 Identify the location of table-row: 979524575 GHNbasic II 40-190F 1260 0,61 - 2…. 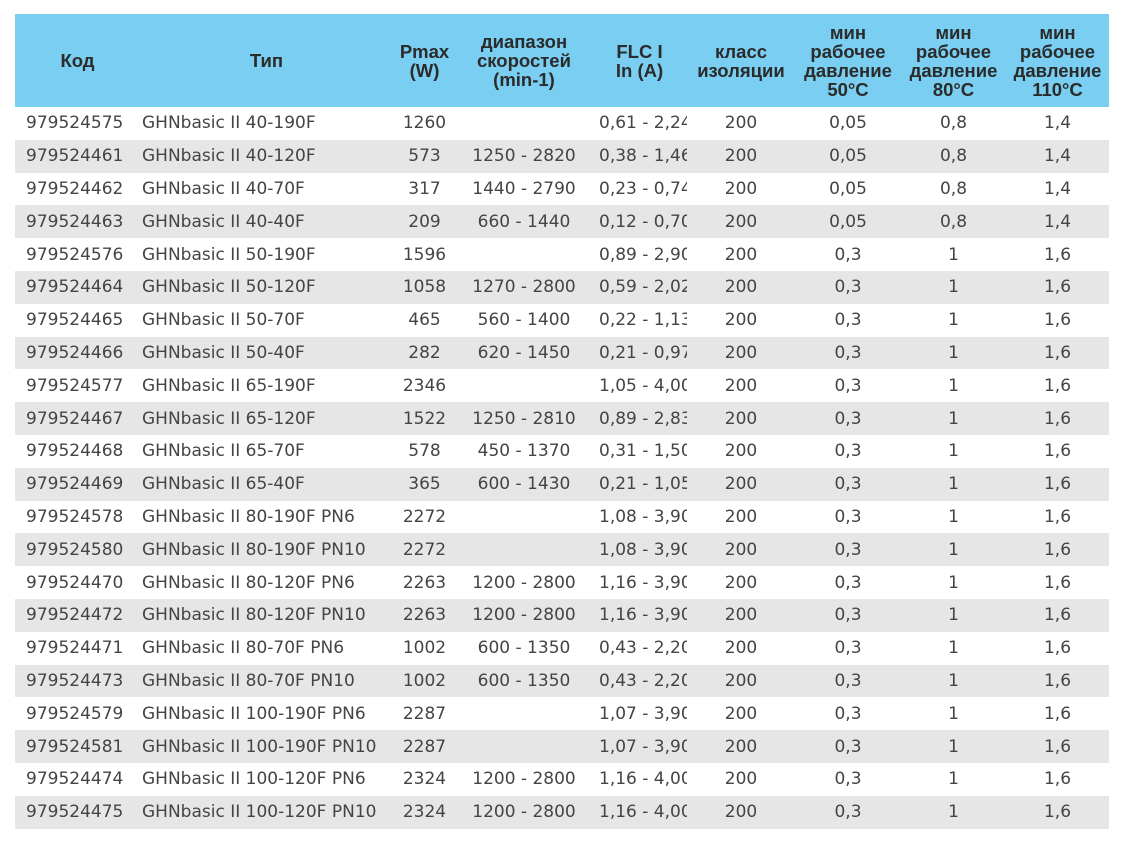
(562, 123).